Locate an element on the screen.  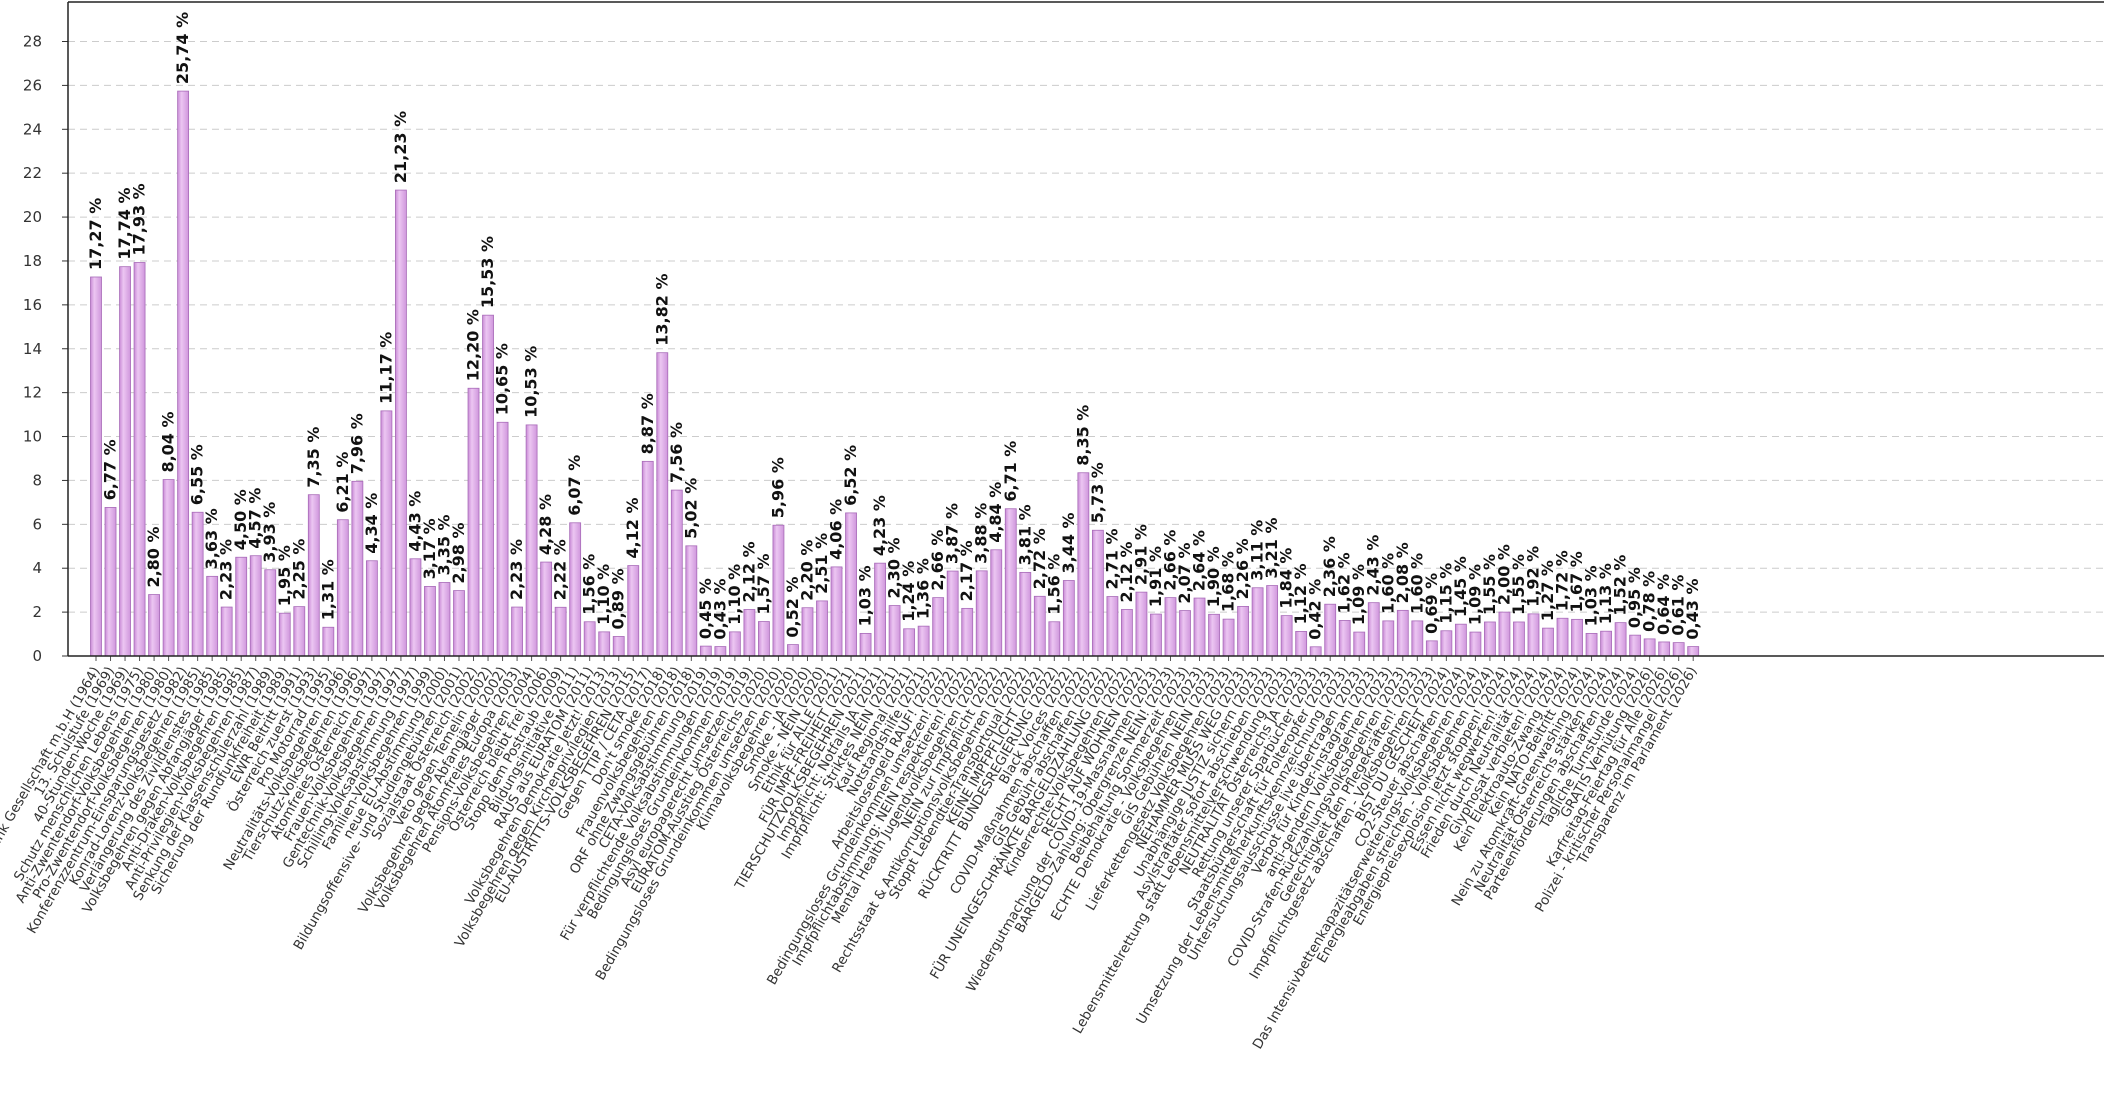
data-label: 8,04 % is located at coordinates (168, 441).